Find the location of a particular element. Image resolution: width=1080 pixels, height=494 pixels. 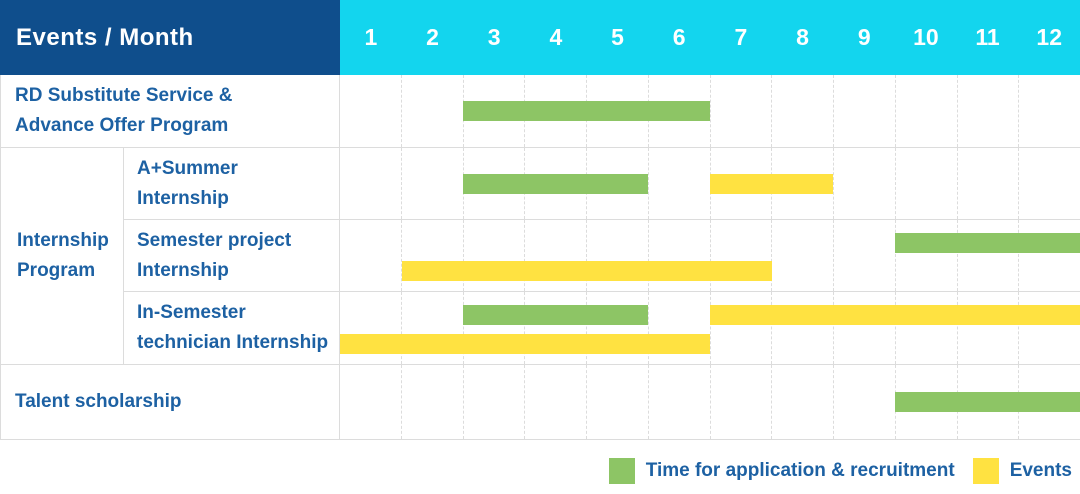

row-label-line: Advance Offer Program is located at coordinates (122, 125).